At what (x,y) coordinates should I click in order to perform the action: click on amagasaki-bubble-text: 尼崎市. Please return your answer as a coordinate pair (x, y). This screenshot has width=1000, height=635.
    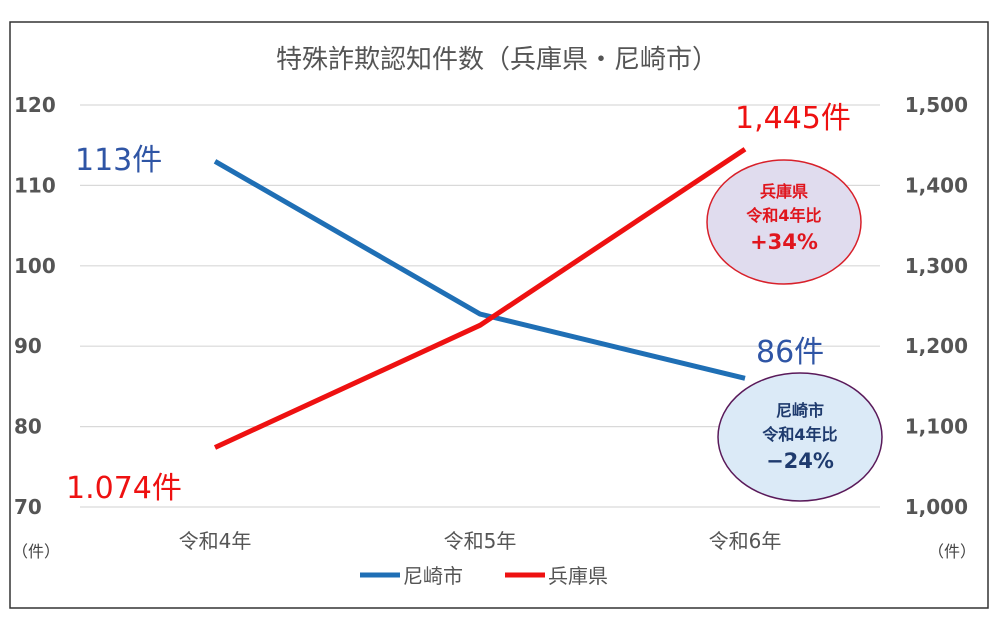
    Looking at the image, I should click on (800, 410).